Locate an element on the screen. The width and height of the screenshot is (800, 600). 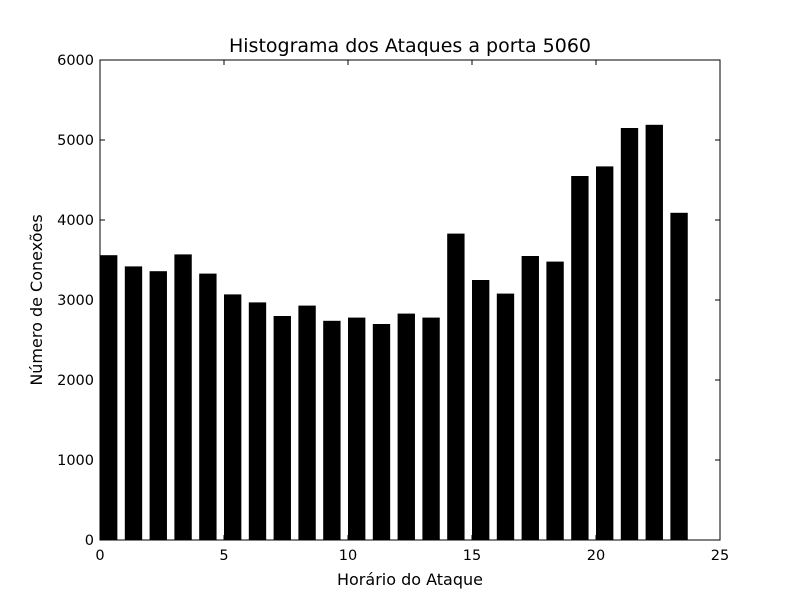
y-tick-label-3000: 3000 is located at coordinates (75, 301).